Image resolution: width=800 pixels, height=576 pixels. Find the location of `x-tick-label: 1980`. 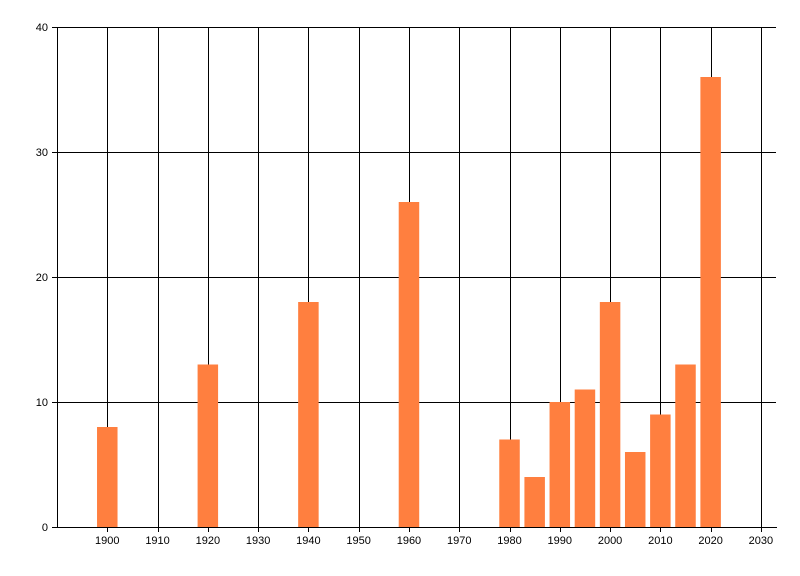

x-tick-label: 1980 is located at coordinates (509, 541).